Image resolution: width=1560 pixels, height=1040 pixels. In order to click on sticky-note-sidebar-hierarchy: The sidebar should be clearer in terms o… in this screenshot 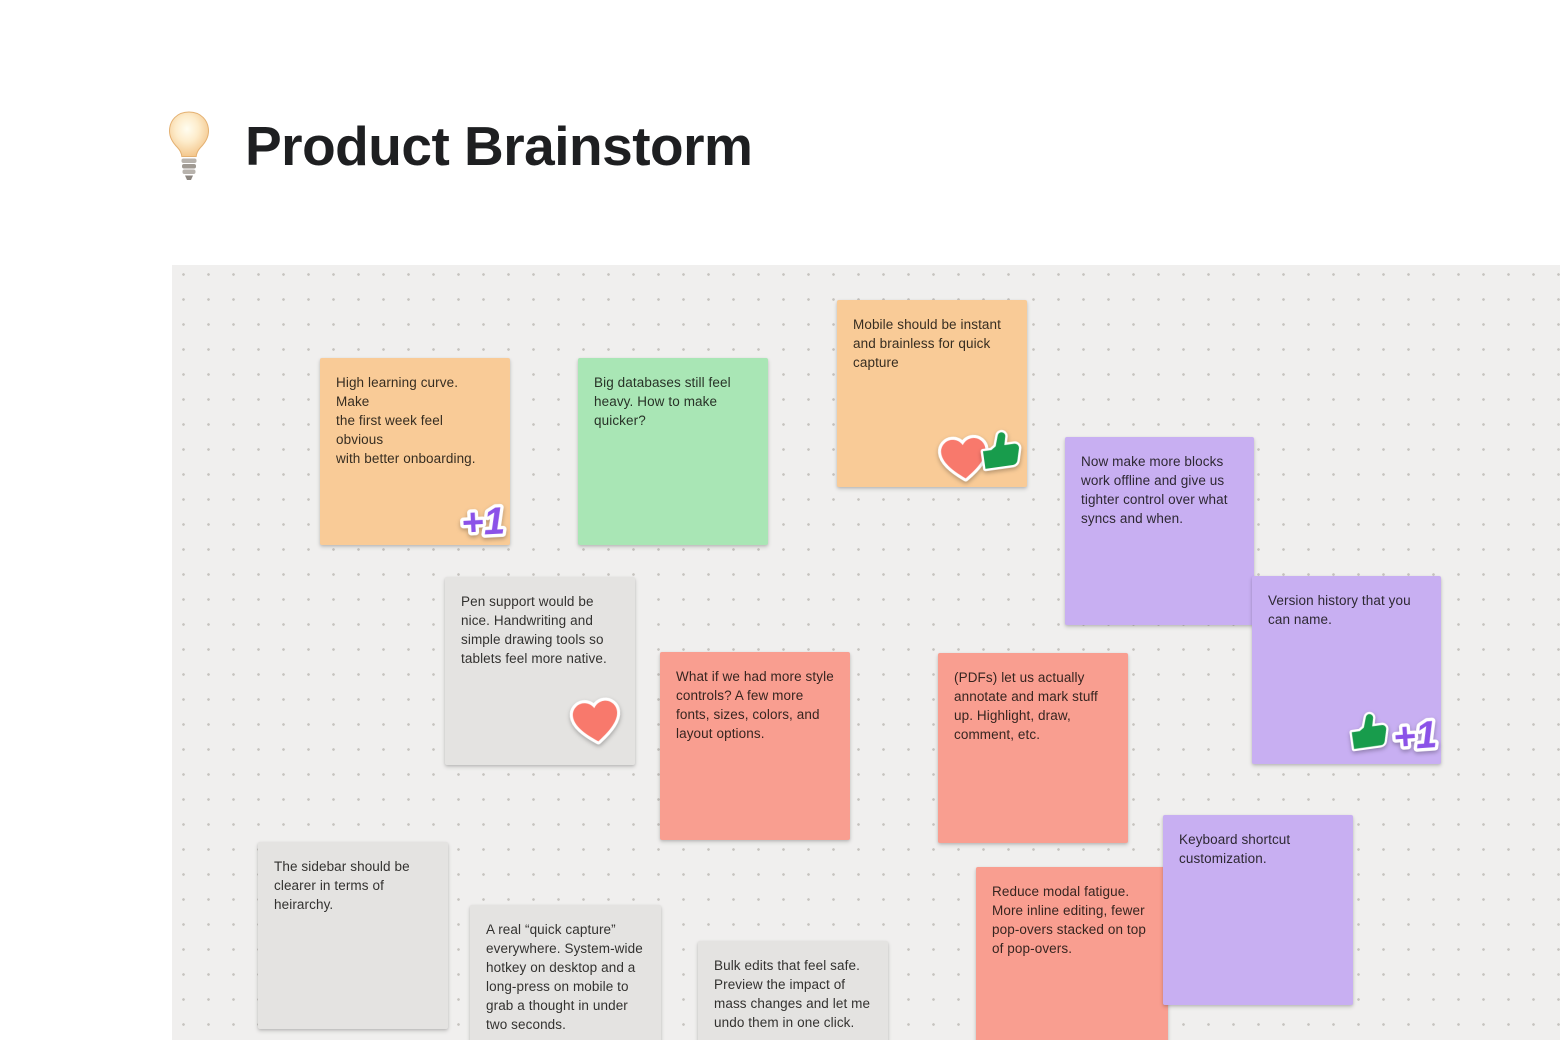, I will do `click(353, 935)`.